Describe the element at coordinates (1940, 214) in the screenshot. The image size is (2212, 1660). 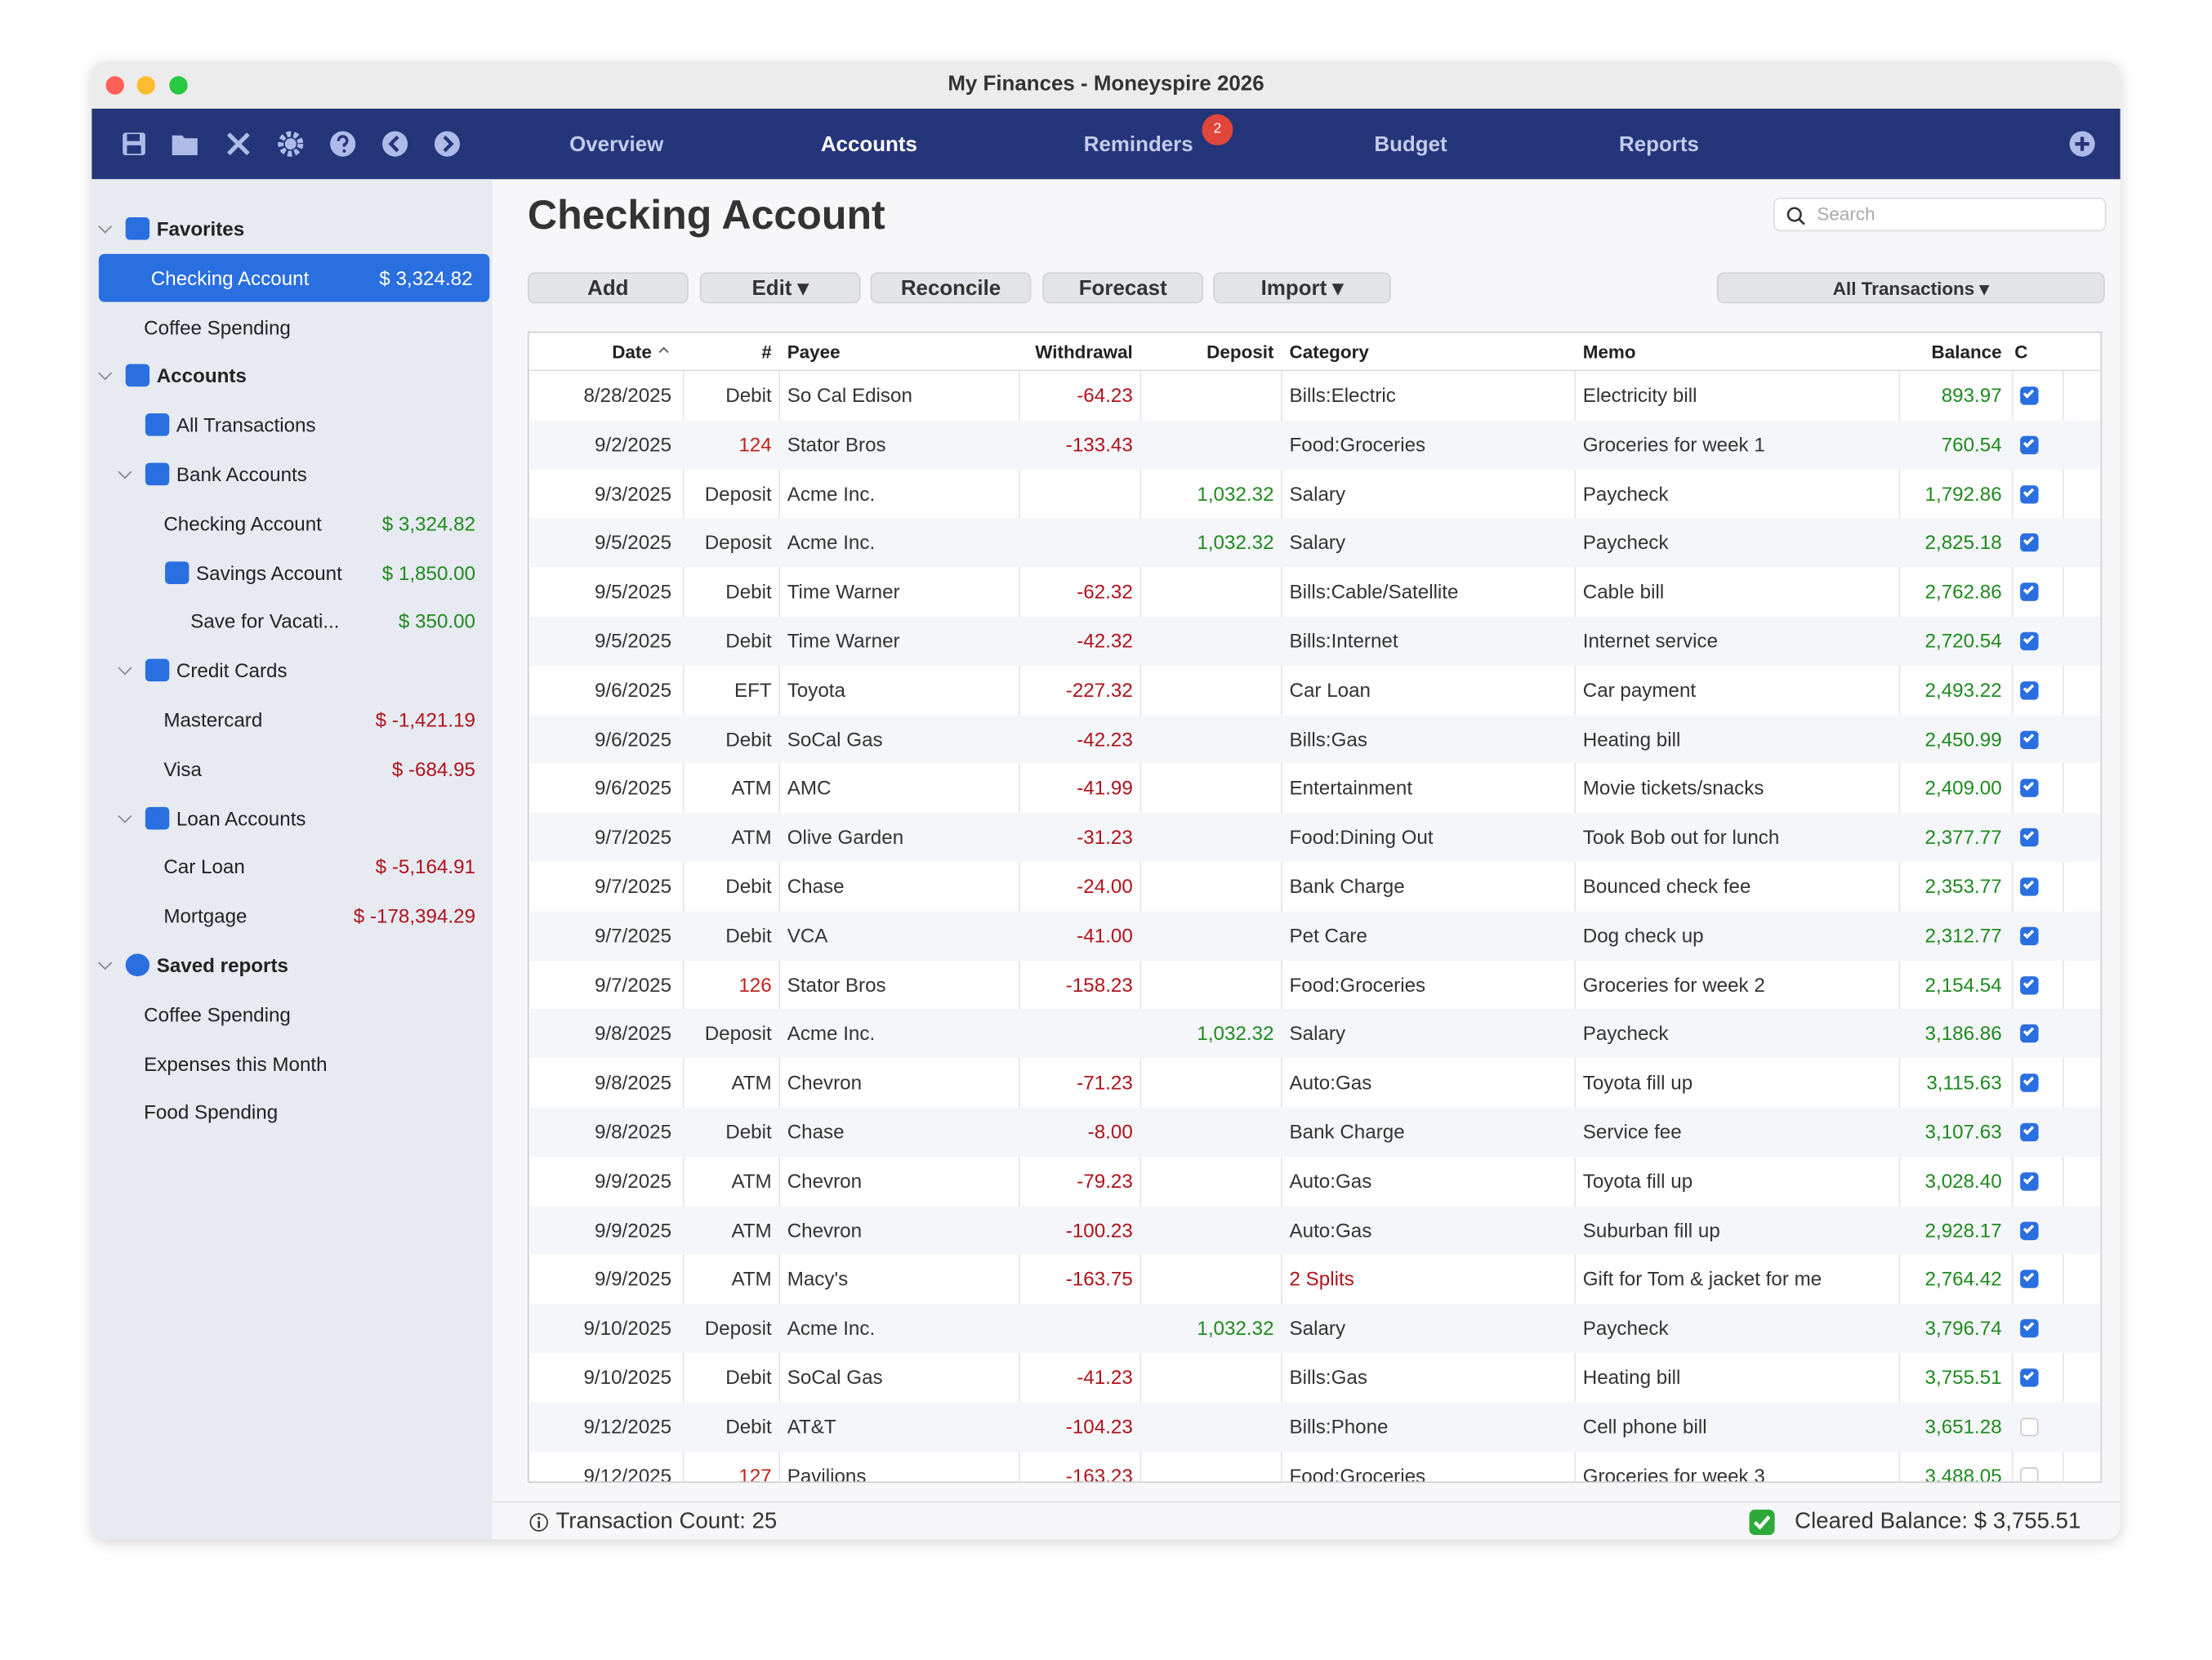
I see `search-field: Search` at that location.